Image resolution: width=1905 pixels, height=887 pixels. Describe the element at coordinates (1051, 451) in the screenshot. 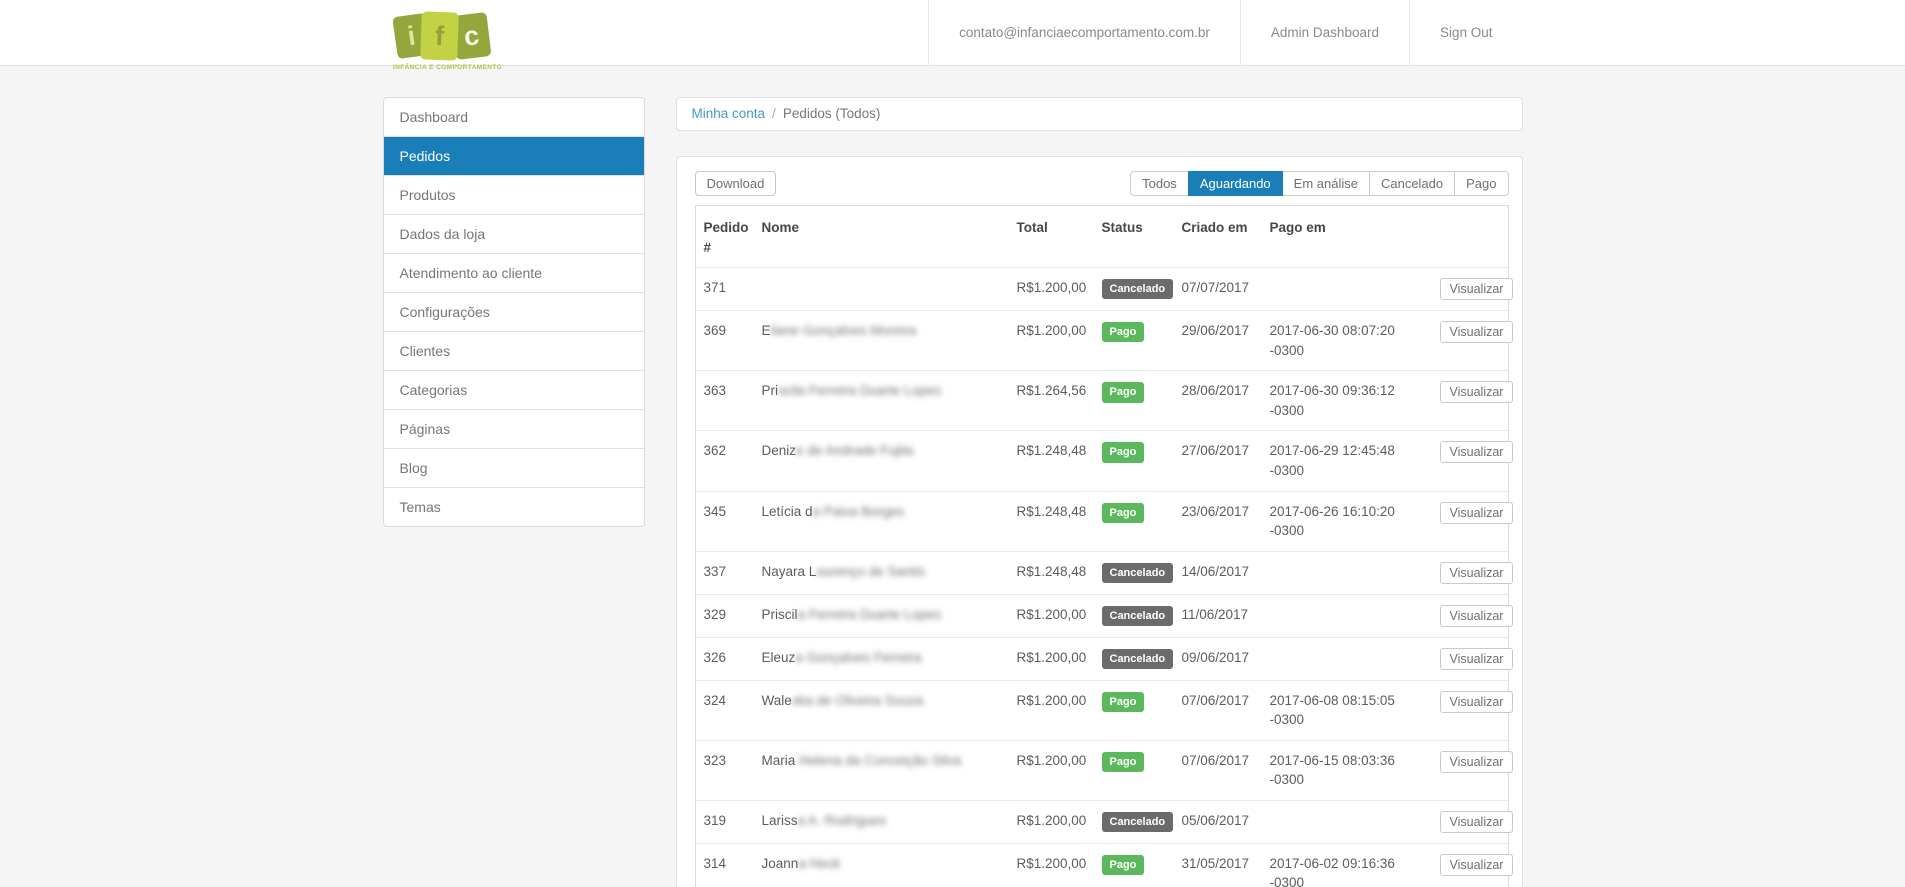

I see `order-total-cell: R$1.248,48` at that location.